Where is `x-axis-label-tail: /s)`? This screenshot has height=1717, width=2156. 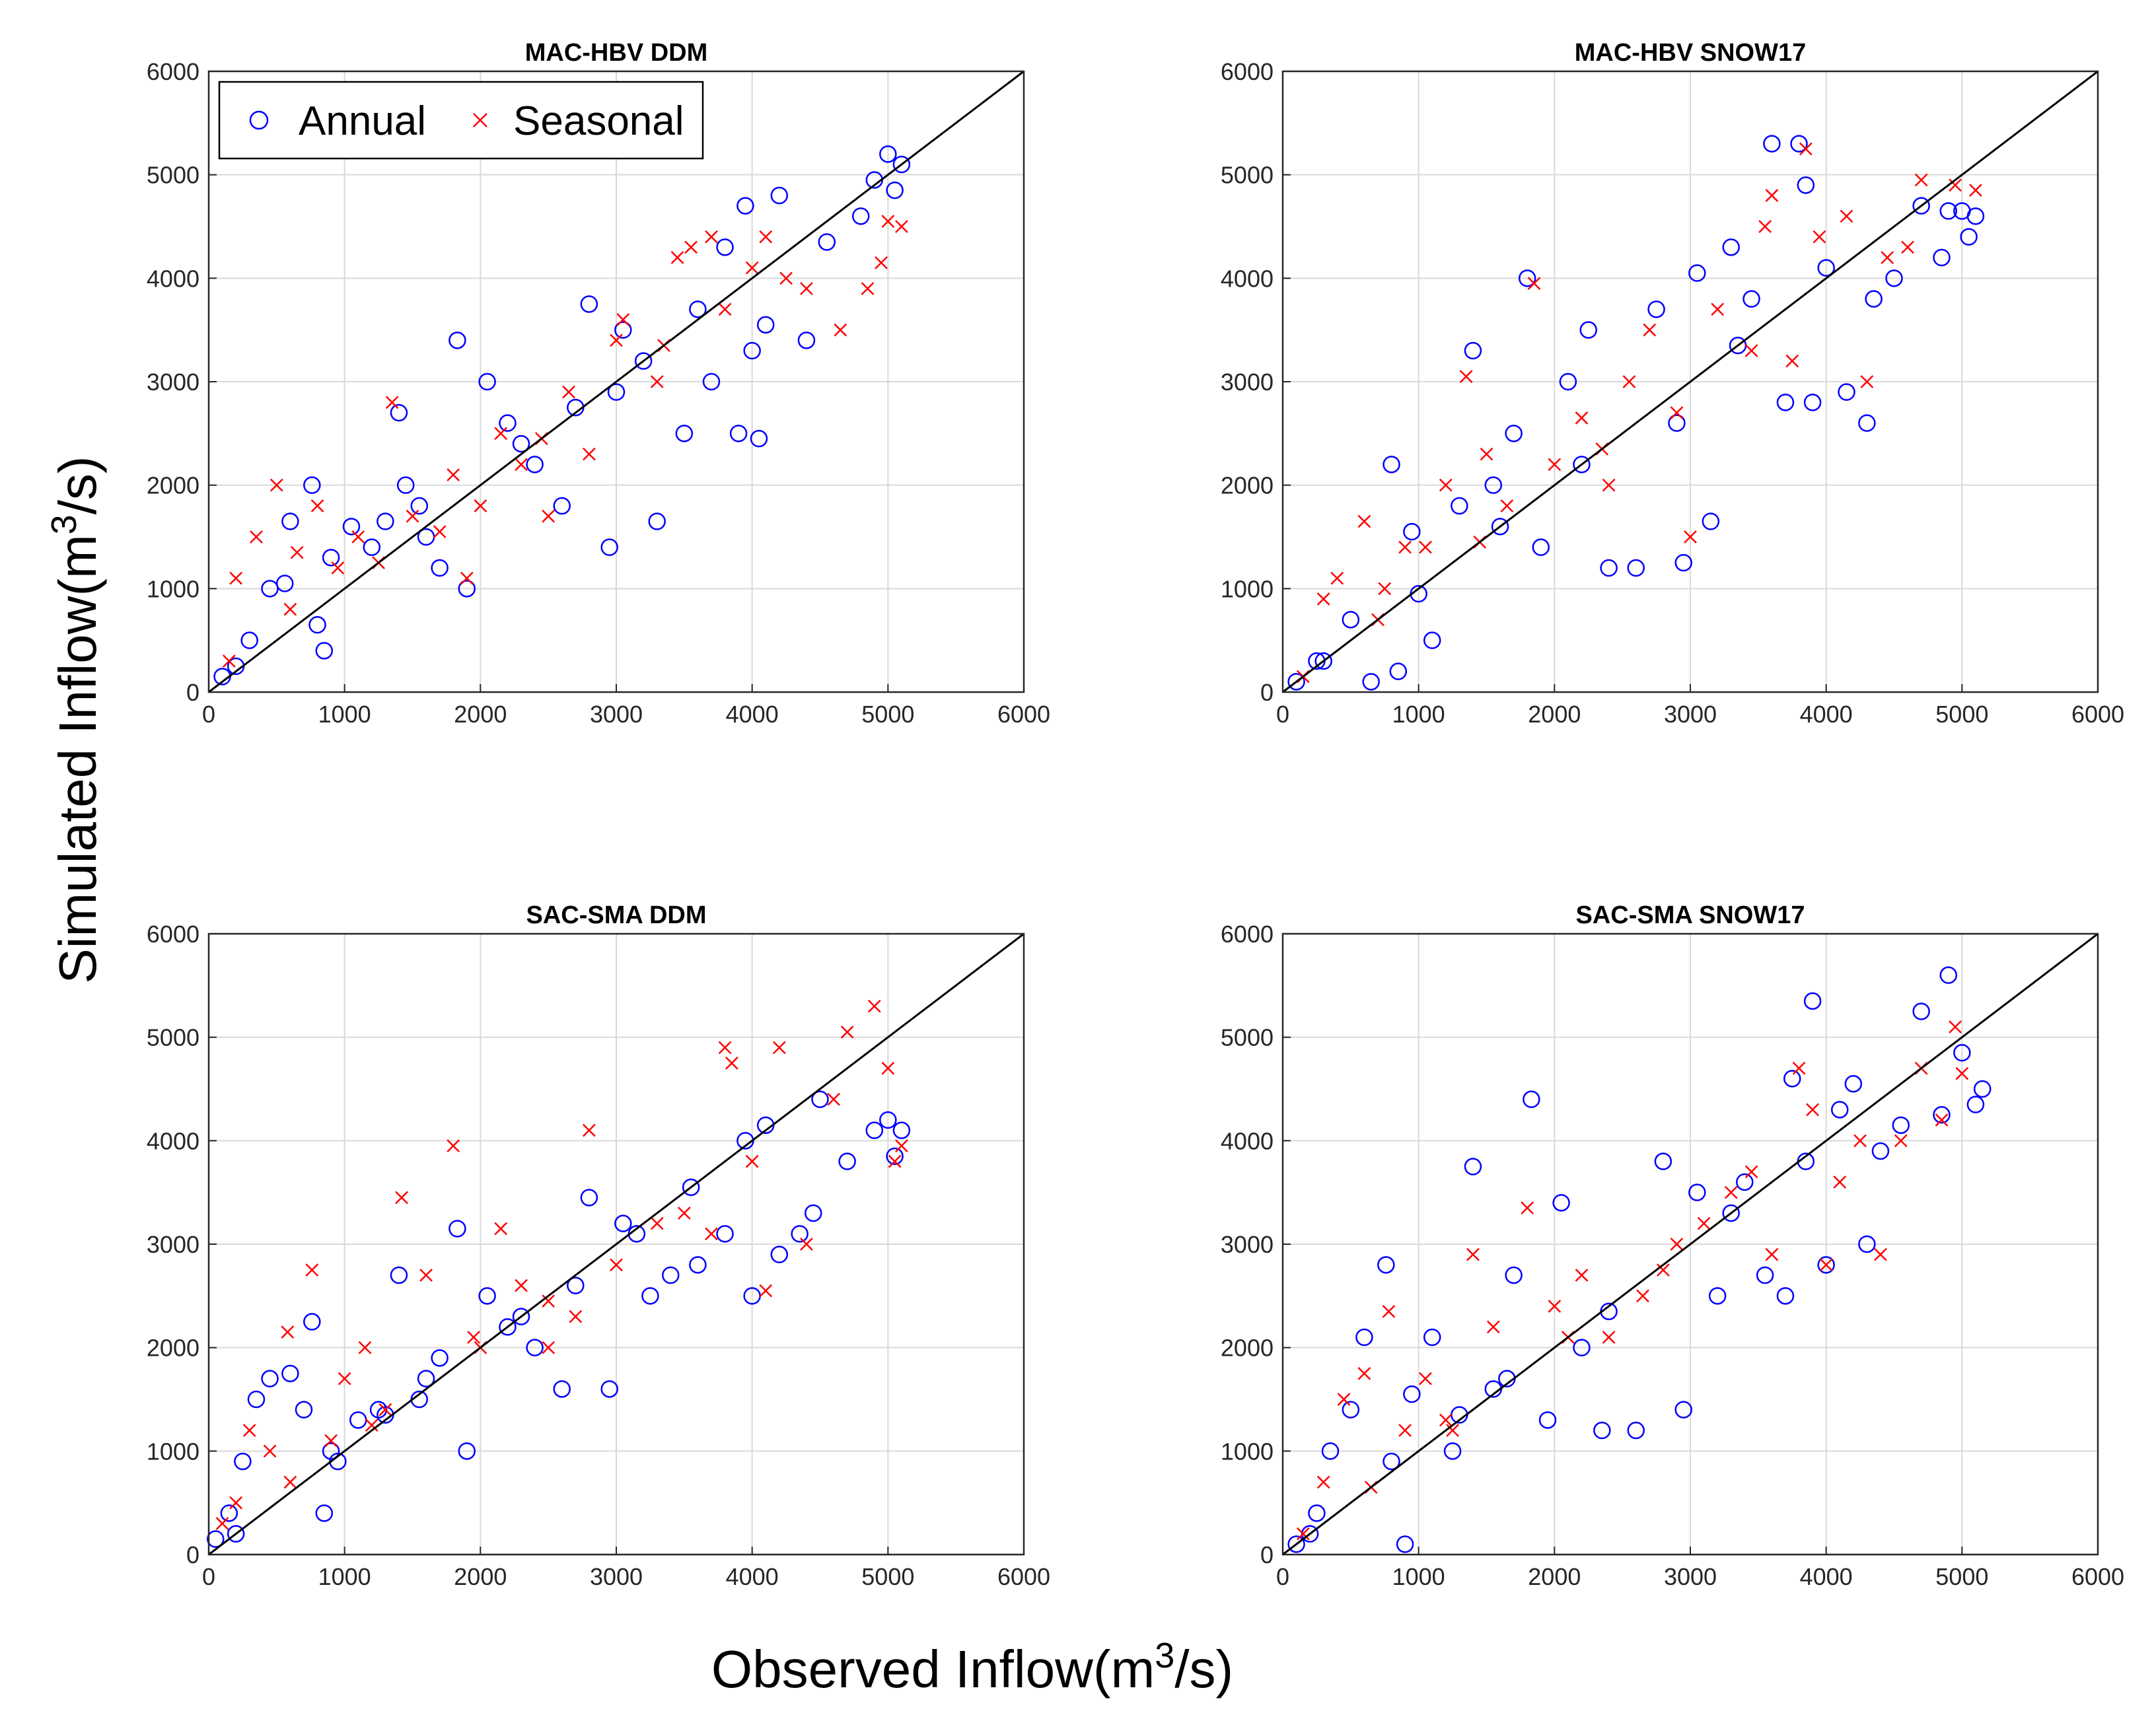 x-axis-label-tail: /s) is located at coordinates (1203, 1669).